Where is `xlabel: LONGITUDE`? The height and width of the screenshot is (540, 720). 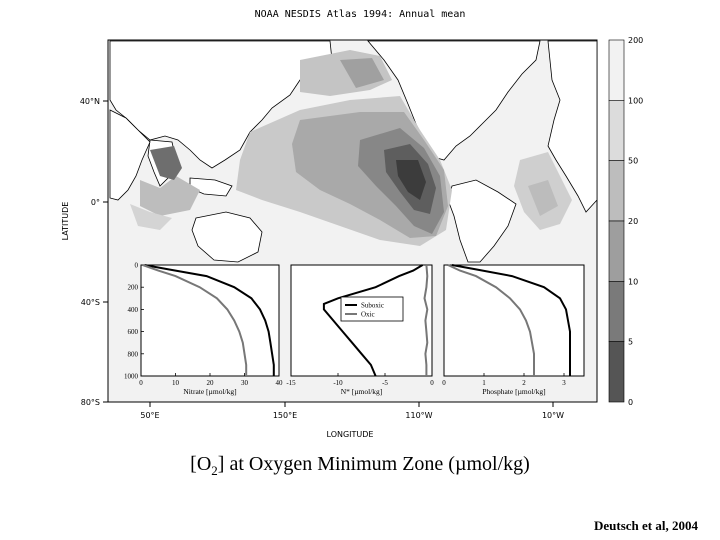 xlabel: LONGITUDE is located at coordinates (350, 434).